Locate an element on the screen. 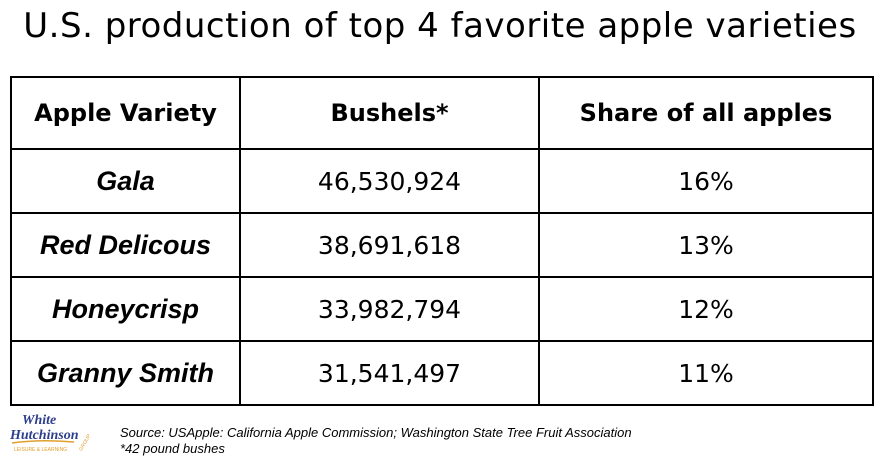 The image size is (880, 460). logo-line2: Hutchinson is located at coordinates (44, 435).